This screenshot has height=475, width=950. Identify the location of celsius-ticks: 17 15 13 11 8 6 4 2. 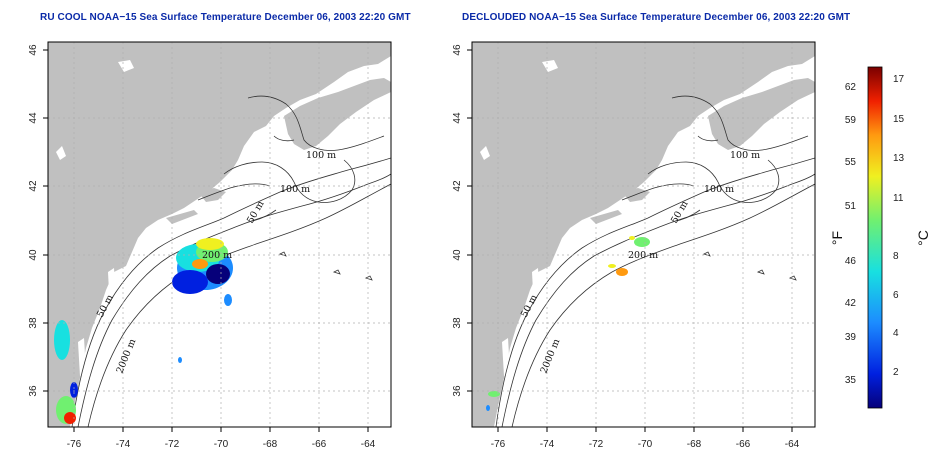
(899, 226).